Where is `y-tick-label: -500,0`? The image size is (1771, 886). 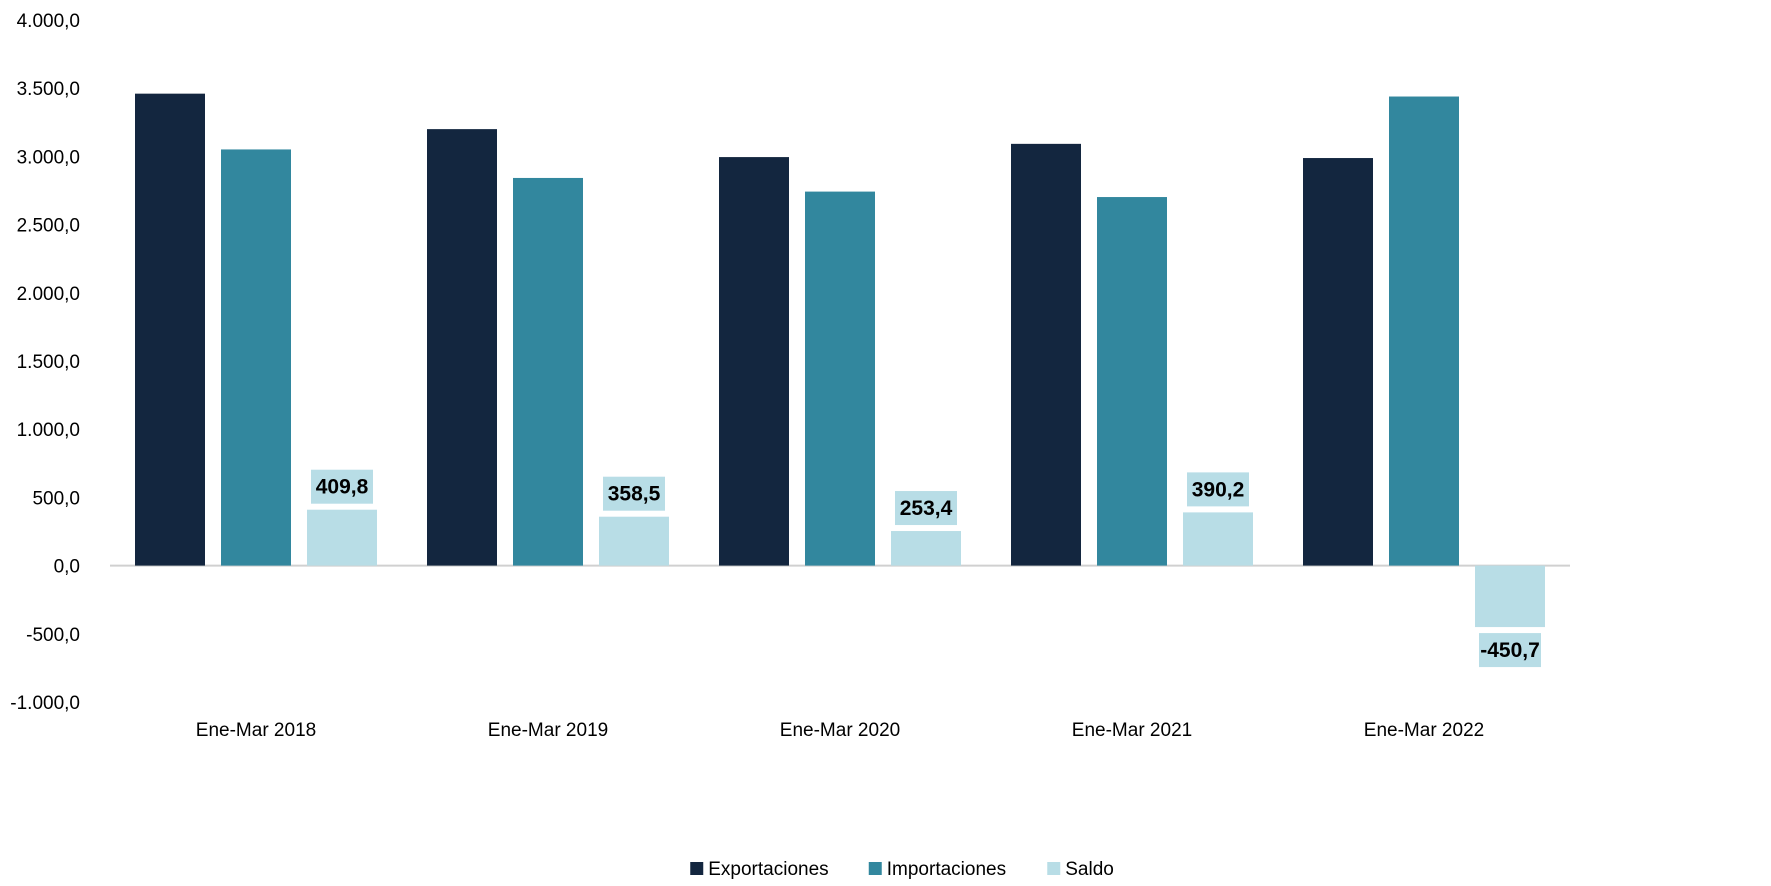 y-tick-label: -500,0 is located at coordinates (53, 635).